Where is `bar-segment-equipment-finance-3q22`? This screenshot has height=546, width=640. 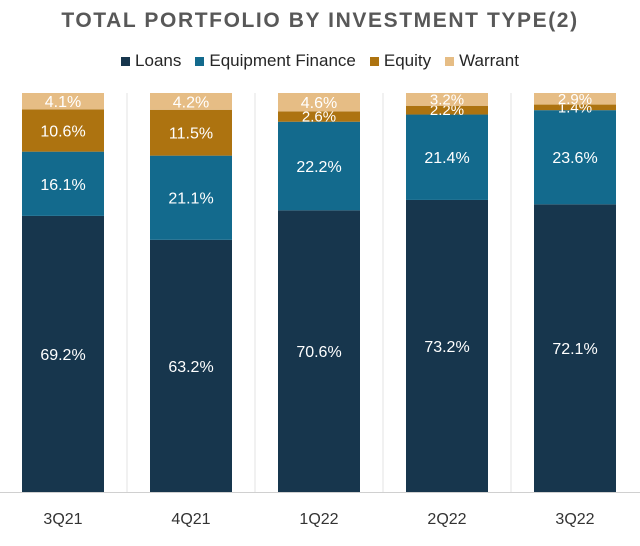 bar-segment-equipment-finance-3q22 is located at coordinates (575, 157).